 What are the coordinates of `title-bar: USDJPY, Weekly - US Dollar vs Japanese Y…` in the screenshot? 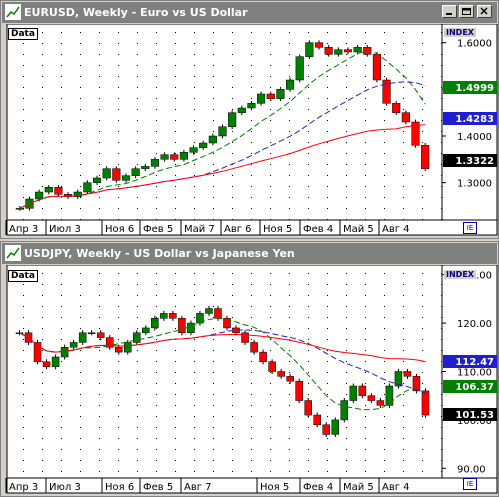 It's located at (249, 253).